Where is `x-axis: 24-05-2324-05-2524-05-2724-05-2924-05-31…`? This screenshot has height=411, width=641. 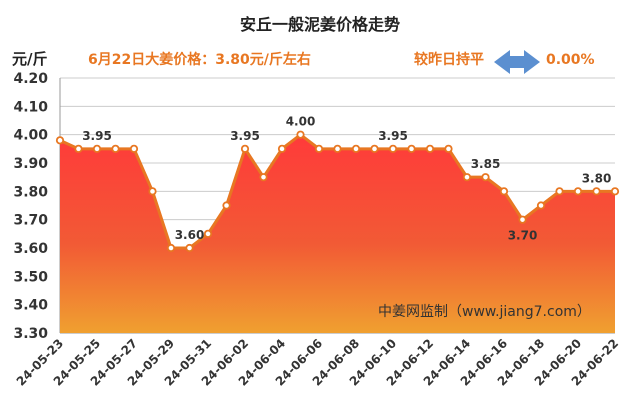 x-axis: 24-05-2324-05-2524-05-2724-05-2924-05-31… is located at coordinates (317, 362).